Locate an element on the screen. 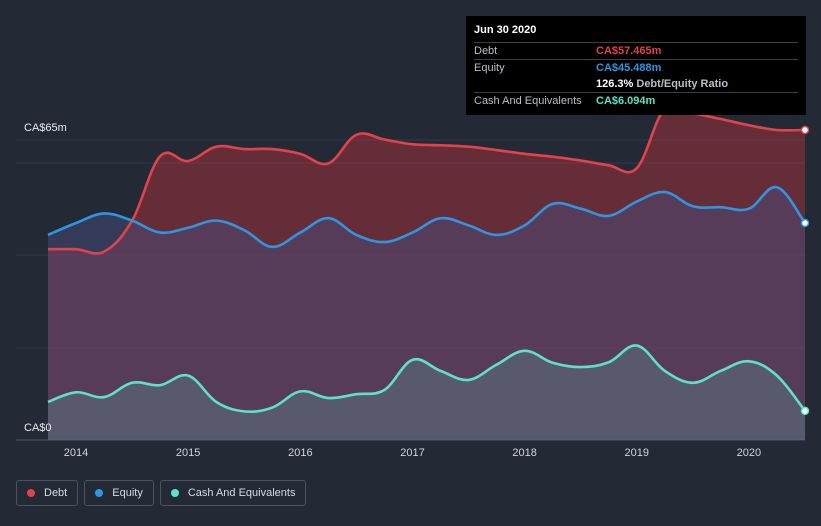 This screenshot has width=821, height=526. x-tick-label: 2015 is located at coordinates (188, 453).